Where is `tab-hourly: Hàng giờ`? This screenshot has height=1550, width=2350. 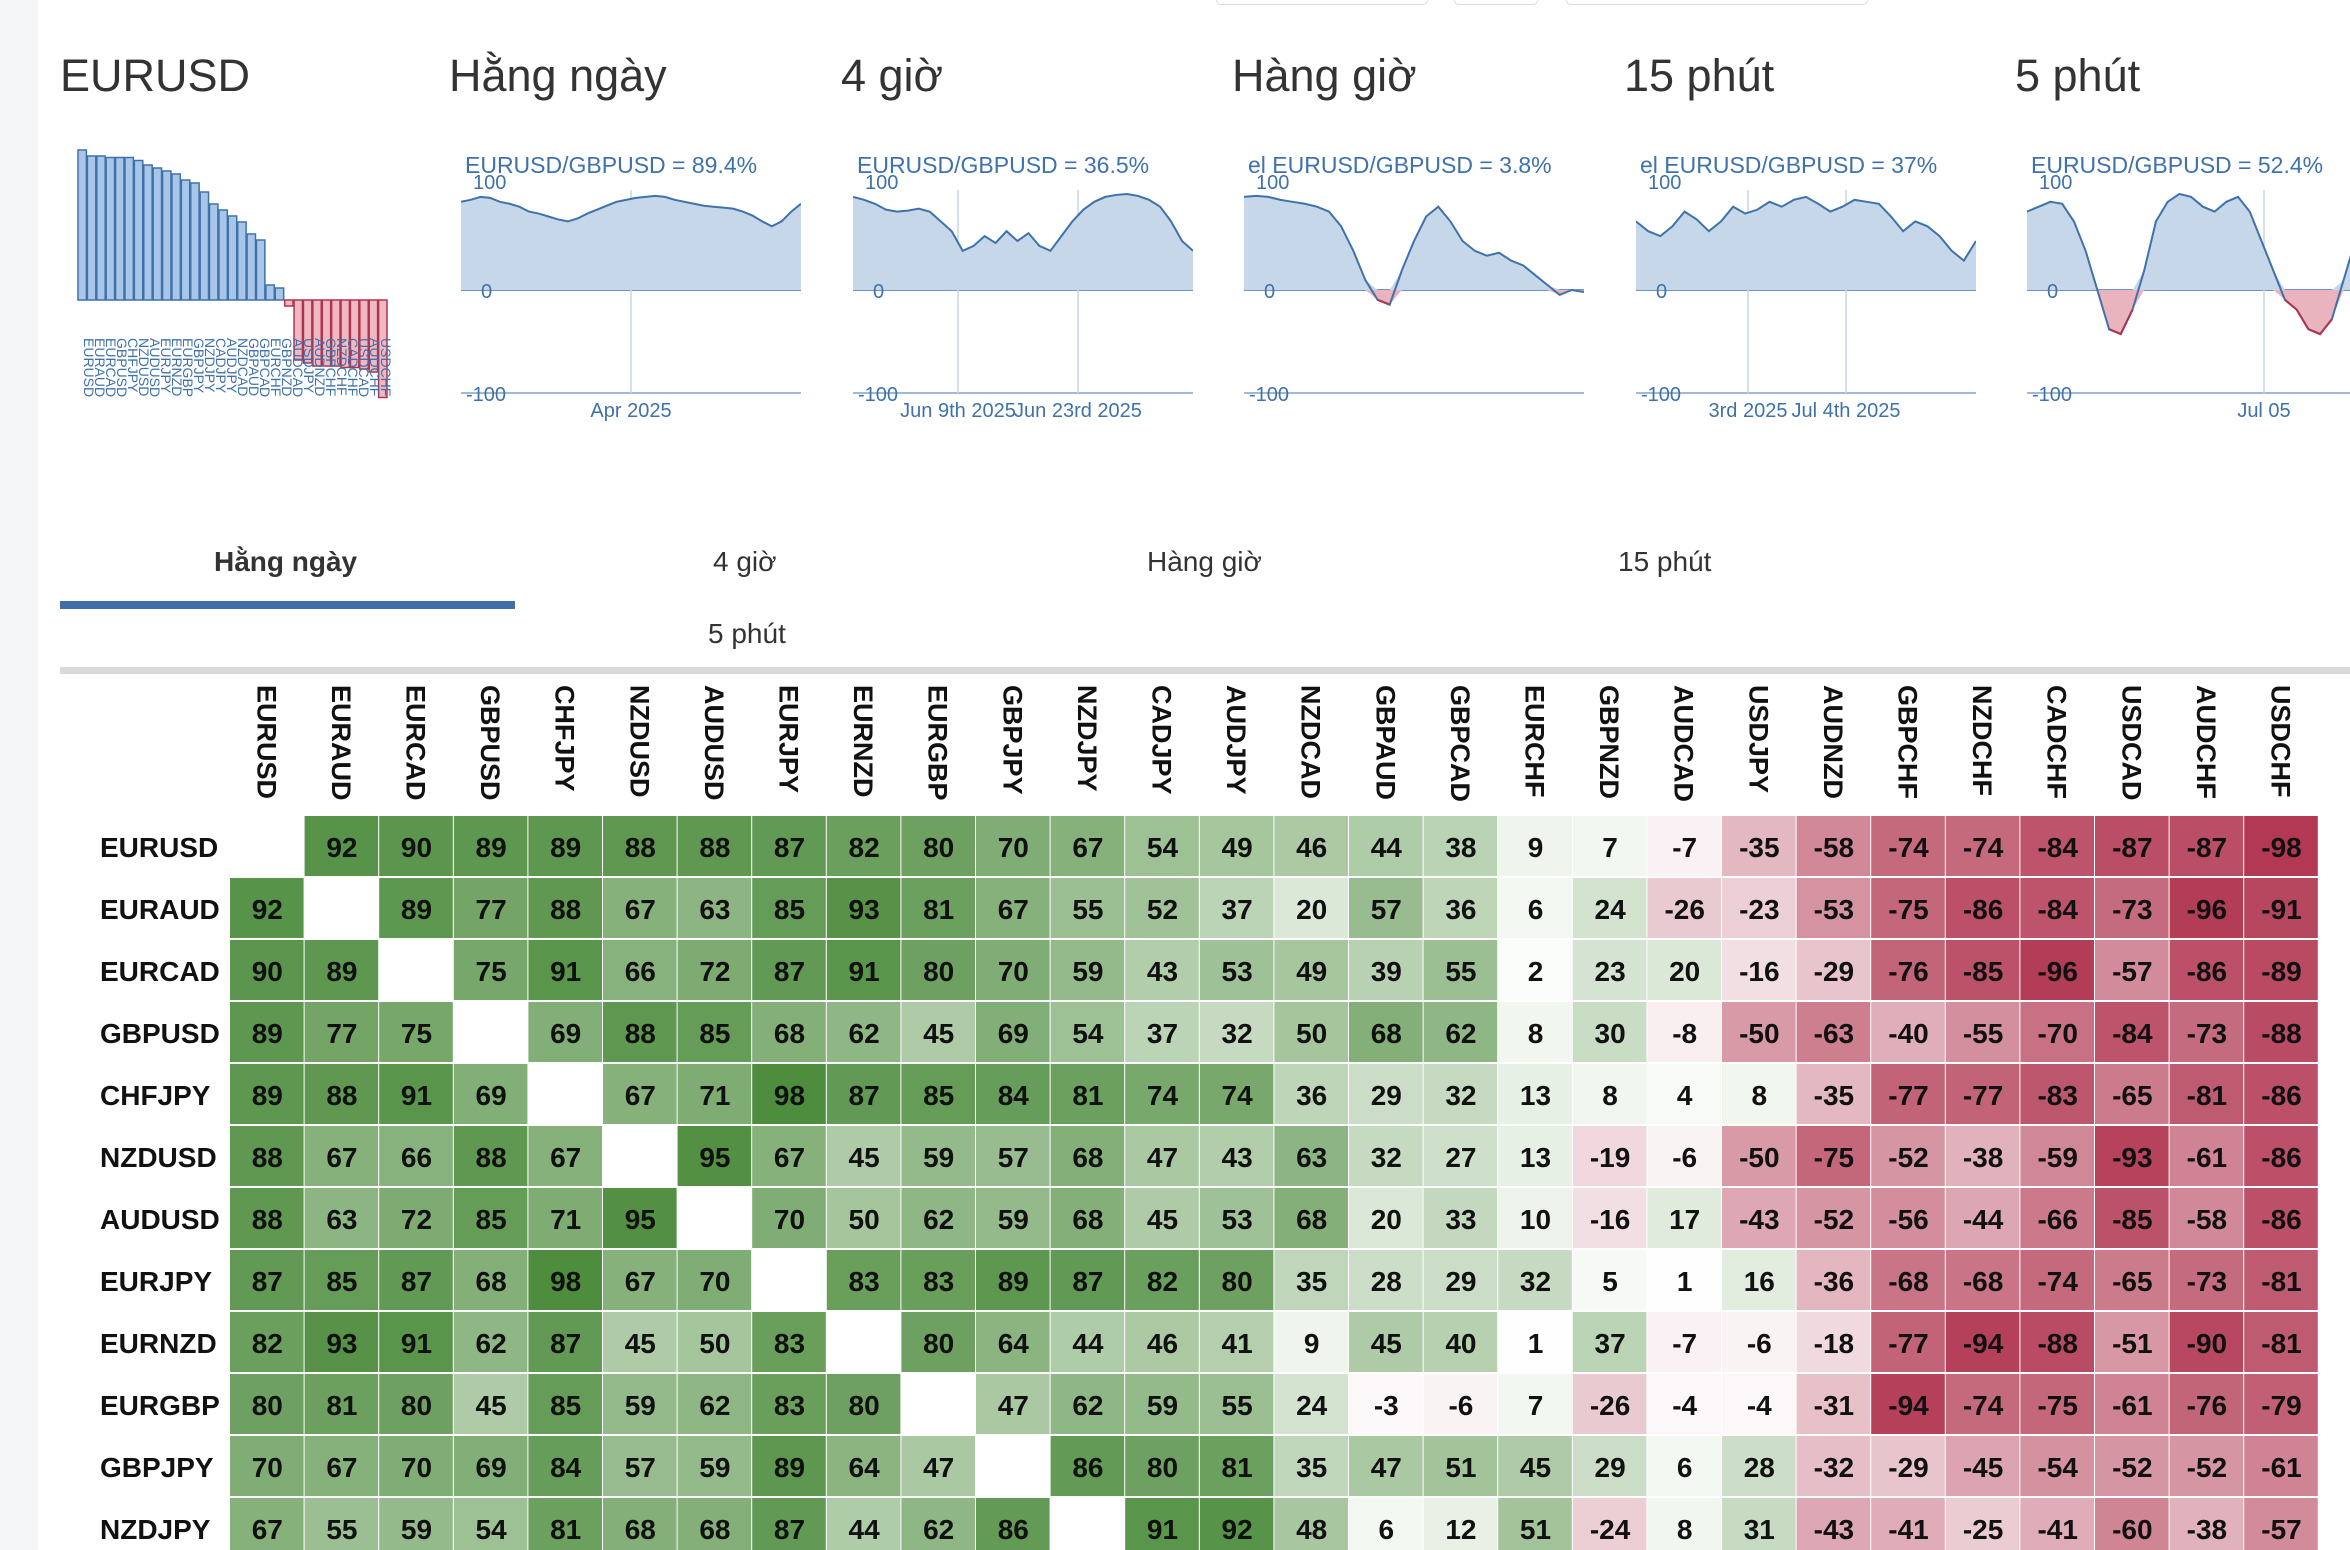 tab-hourly: Hàng giờ is located at coordinates (1204, 561).